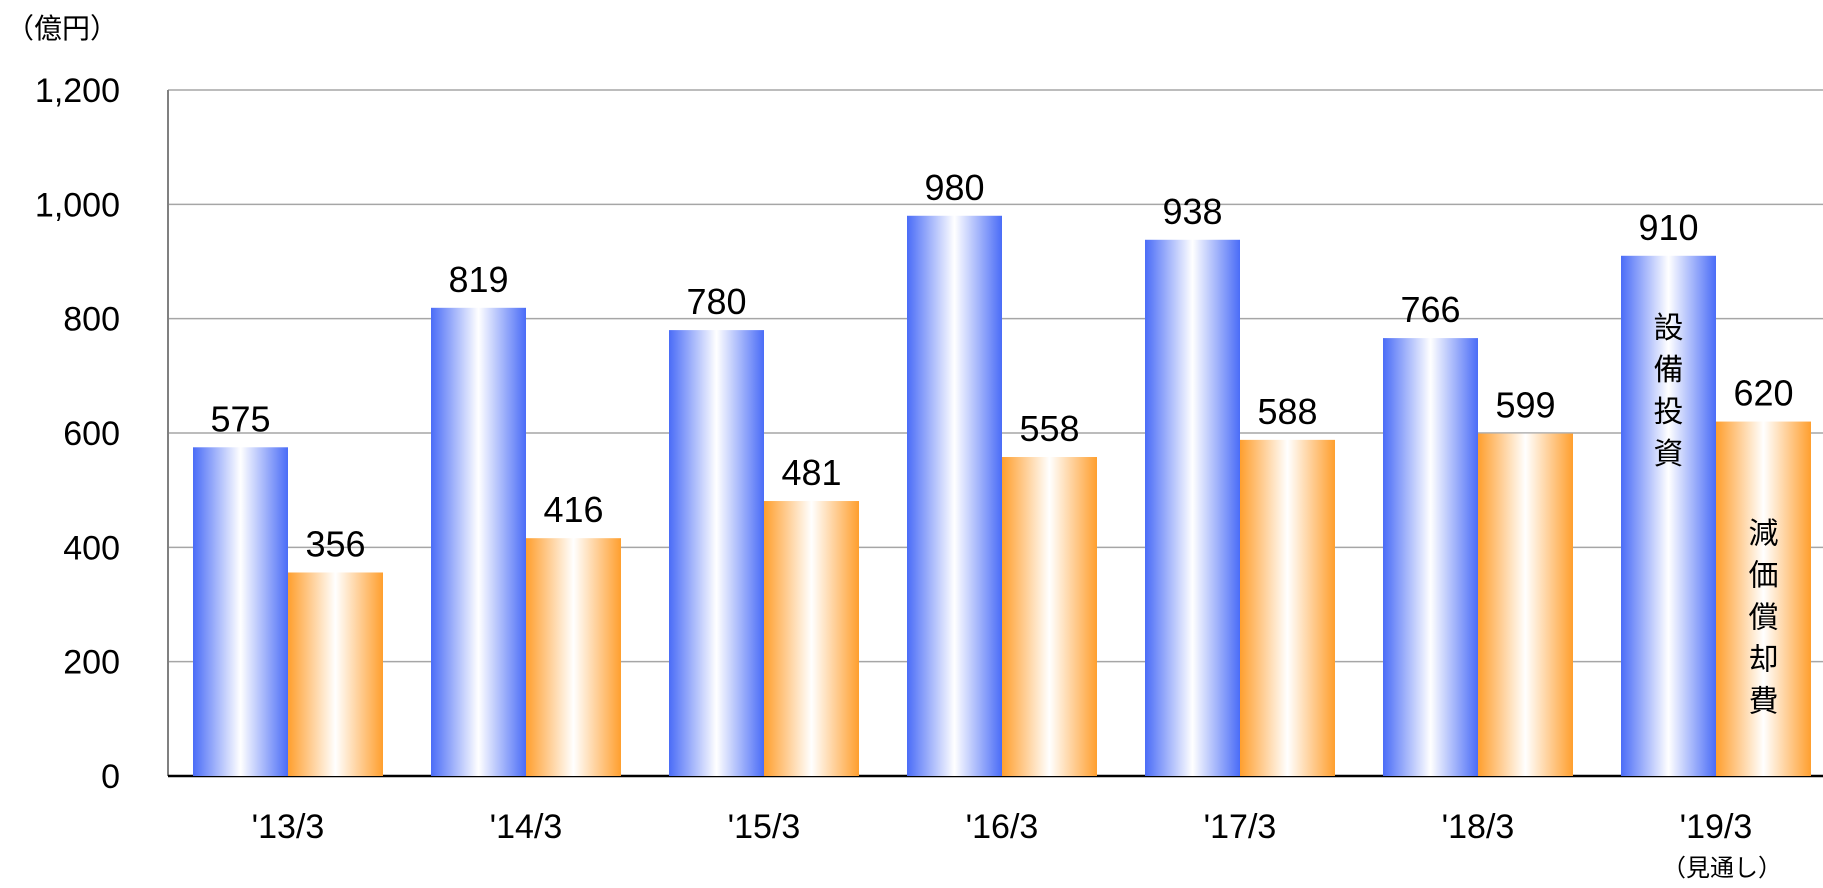 The image size is (1823, 888). I want to click on data-label: 599, so click(1525, 405).